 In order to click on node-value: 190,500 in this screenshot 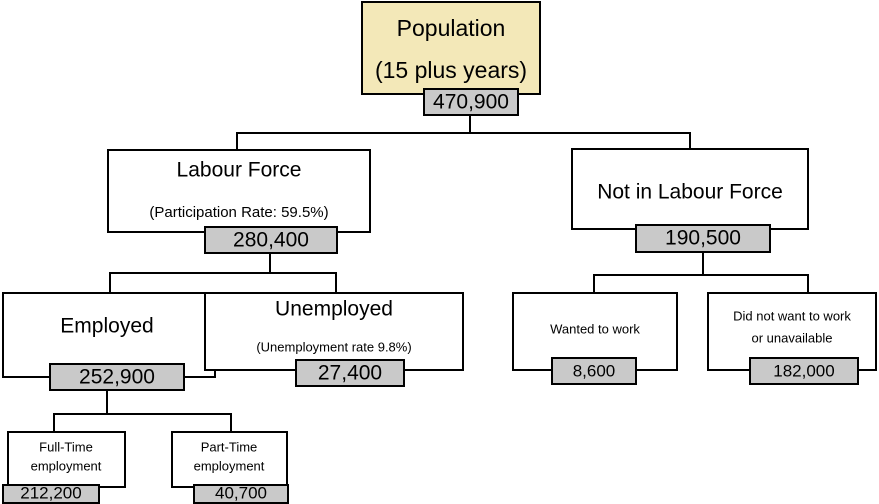, I will do `click(703, 238)`.